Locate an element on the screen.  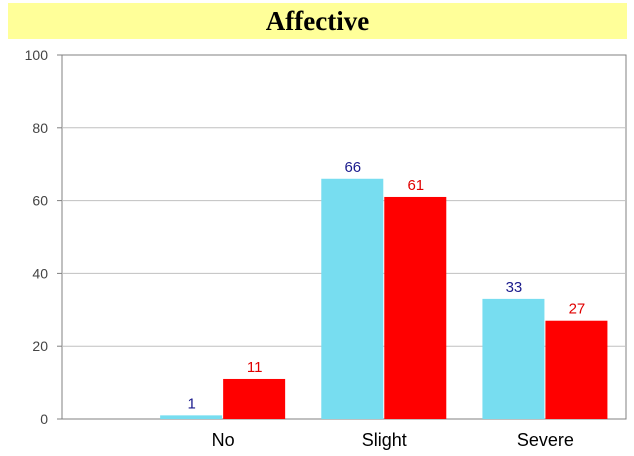
y-tick-label: 80 is located at coordinates (40, 128).